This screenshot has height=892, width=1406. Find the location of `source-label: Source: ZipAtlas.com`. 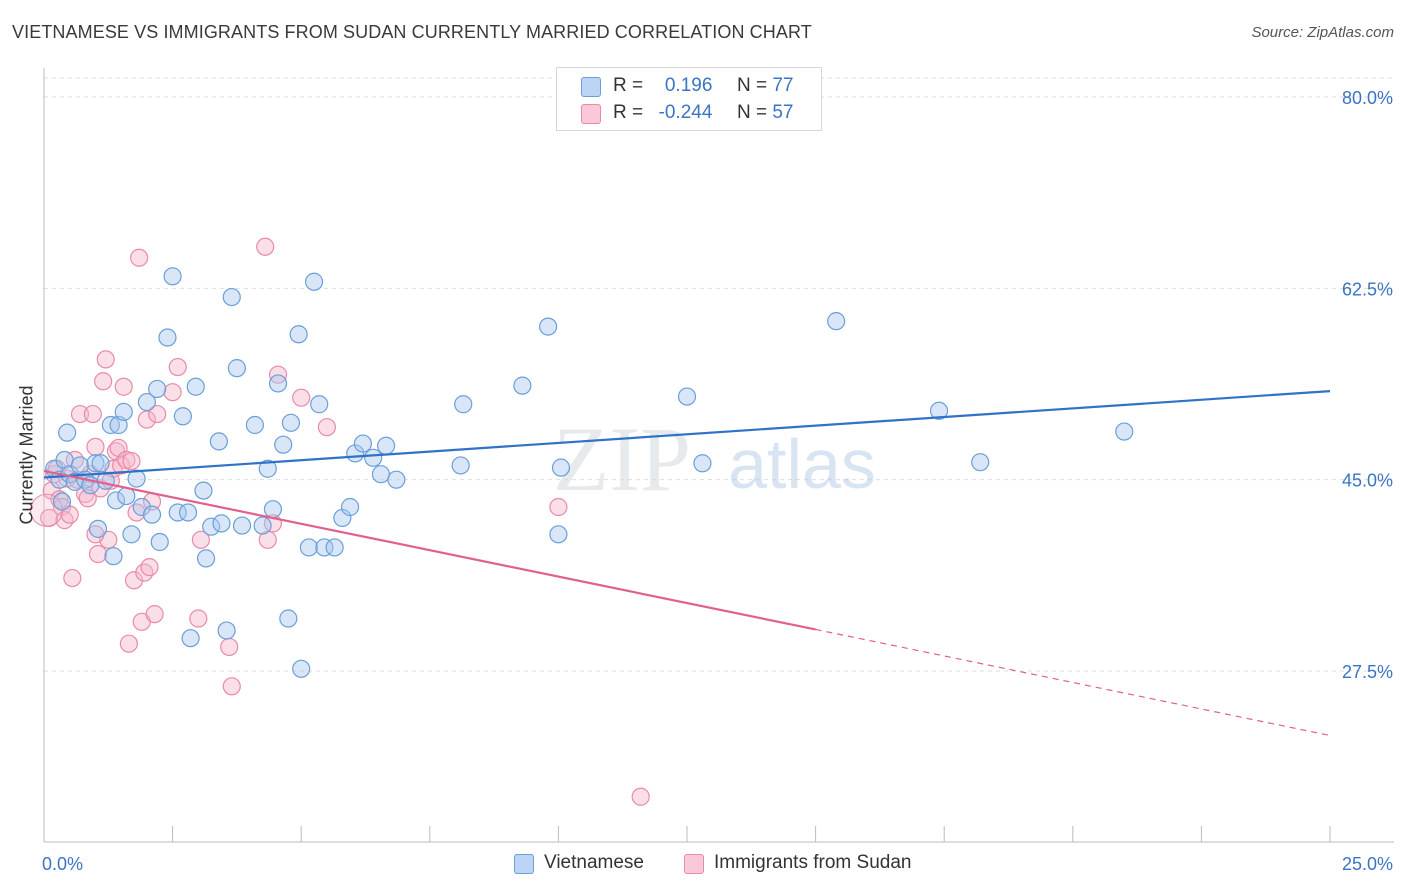

source-label: Source: ZipAtlas.com is located at coordinates (1322, 32).